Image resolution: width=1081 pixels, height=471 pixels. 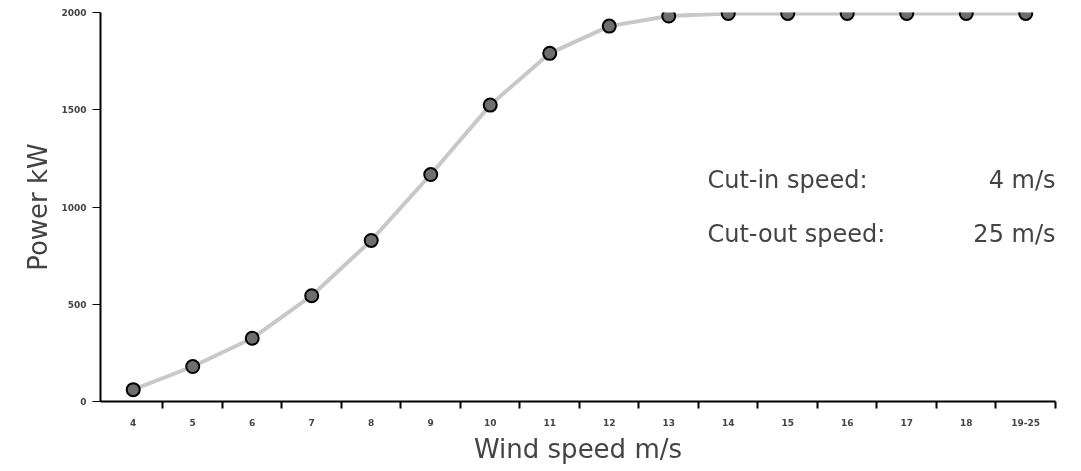 What do you see at coordinates (578, 448) in the screenshot?
I see `x-axis-title: Wind speed m/s` at bounding box center [578, 448].